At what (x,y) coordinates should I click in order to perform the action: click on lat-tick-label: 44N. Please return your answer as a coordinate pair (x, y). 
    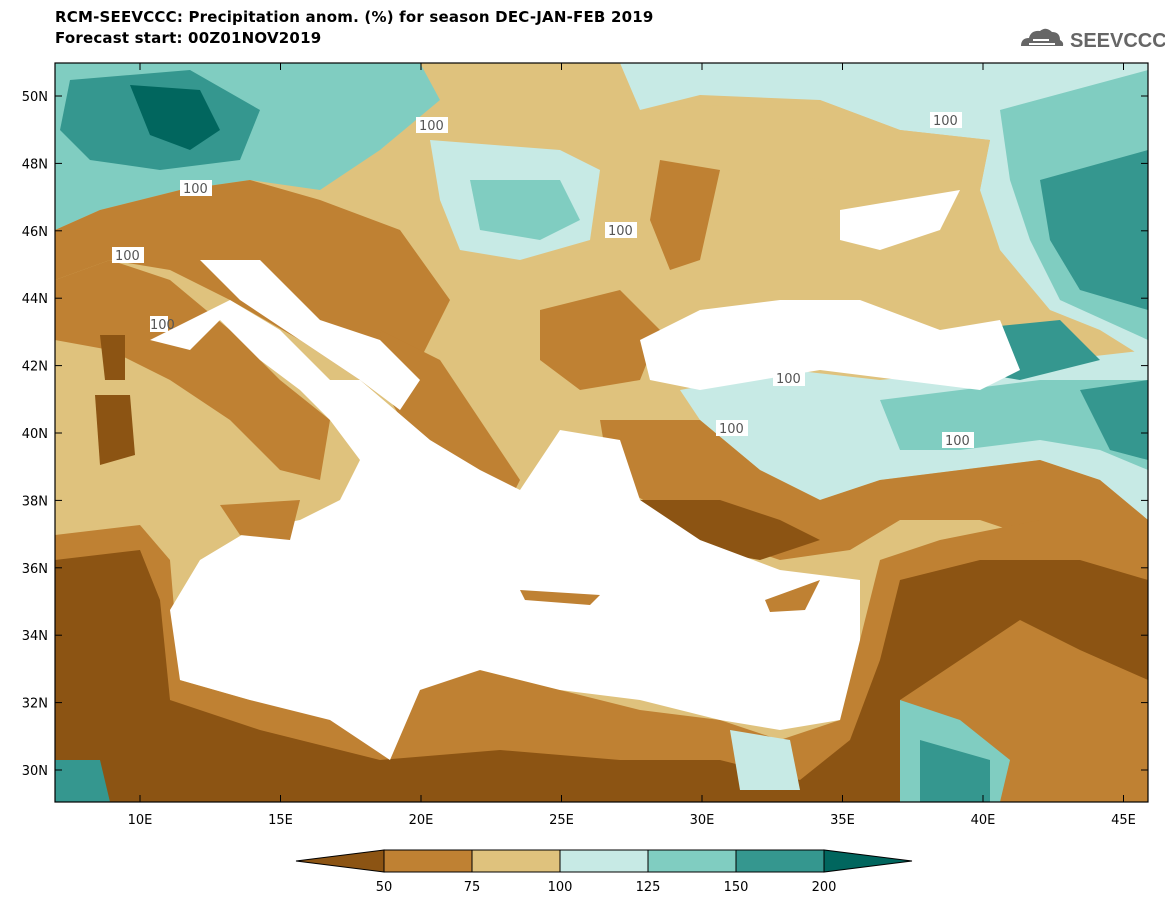
    Looking at the image, I should click on (35, 299).